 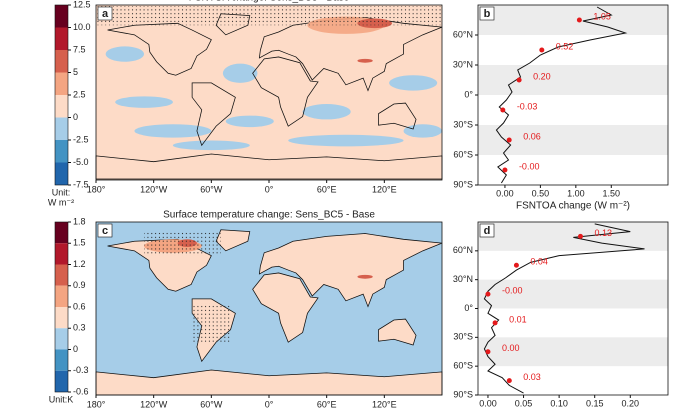 What do you see at coordinates (79, 328) in the screenshot?
I see `colorbar-label: 0.3` at bounding box center [79, 328].